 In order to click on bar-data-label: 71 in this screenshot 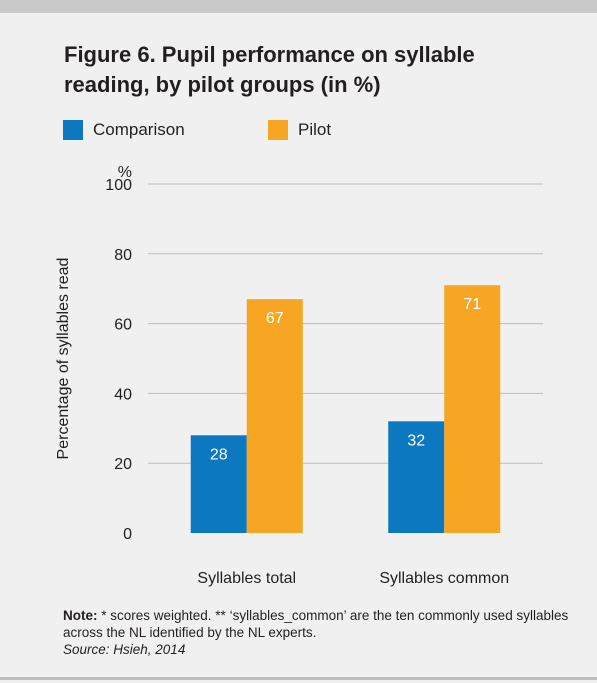, I will do `click(472, 304)`.